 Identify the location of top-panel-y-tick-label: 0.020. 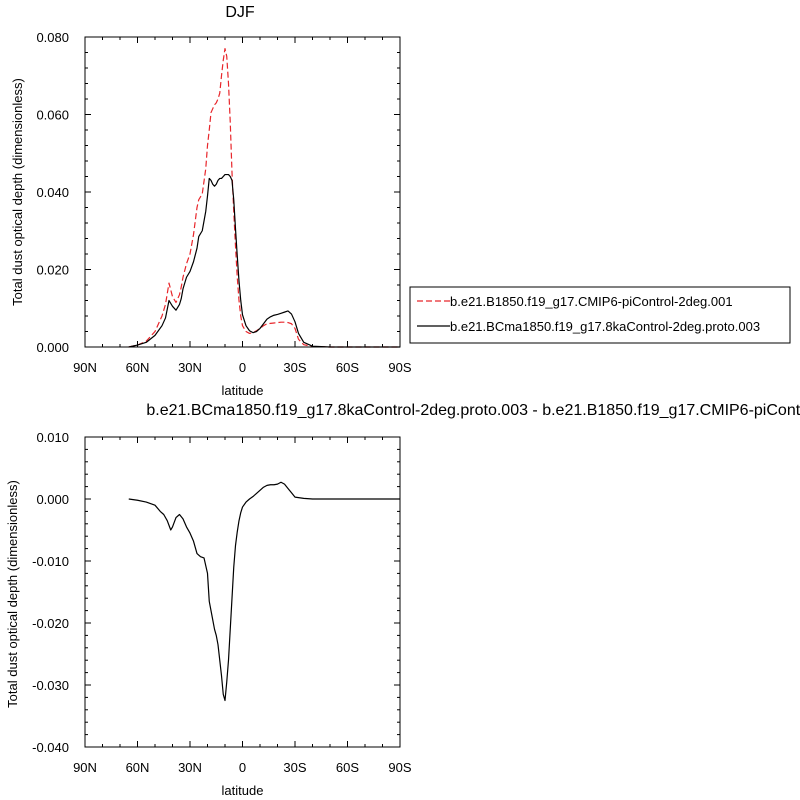
(52, 270).